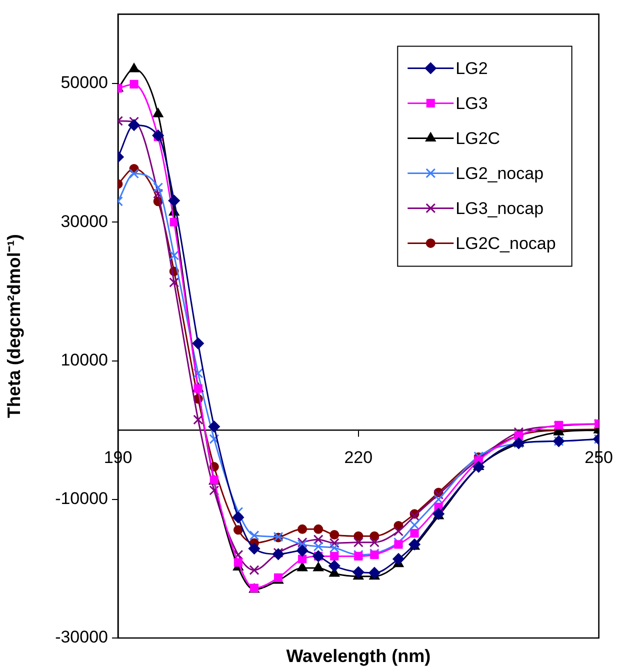 The image size is (625, 668). I want to click on y-tick-label: -10000, so click(81, 498).